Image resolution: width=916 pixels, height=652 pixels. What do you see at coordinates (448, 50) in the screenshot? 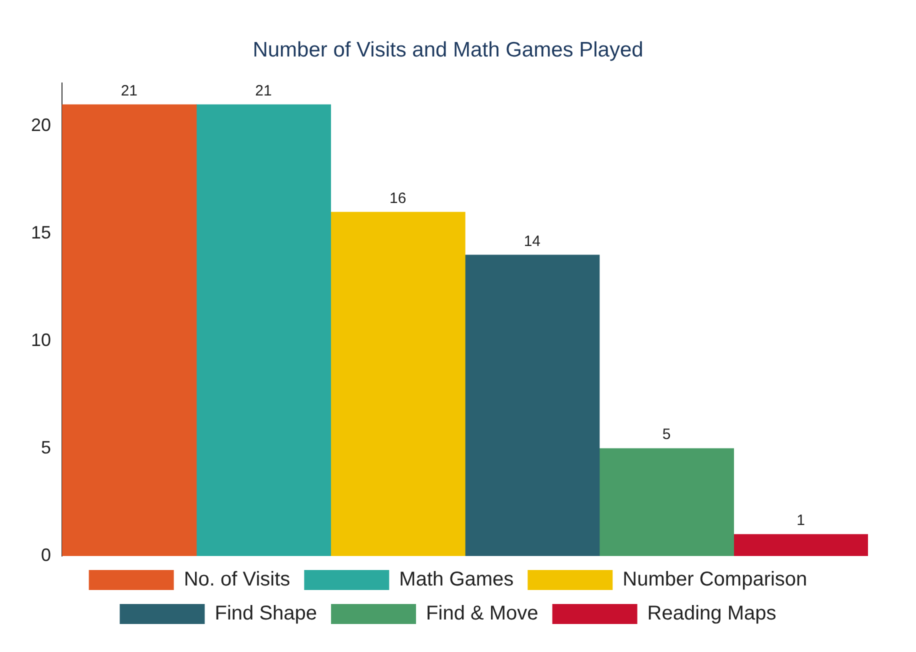
I see `chart-title: Number of Visits and Math Games Played` at bounding box center [448, 50].